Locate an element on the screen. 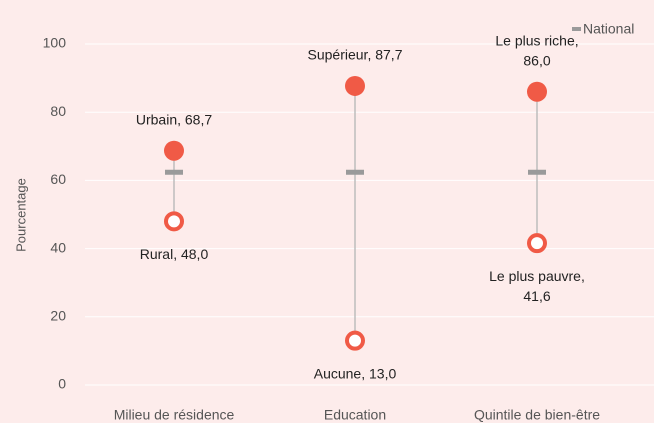  y-tick-label: 0 is located at coordinates (62, 384).